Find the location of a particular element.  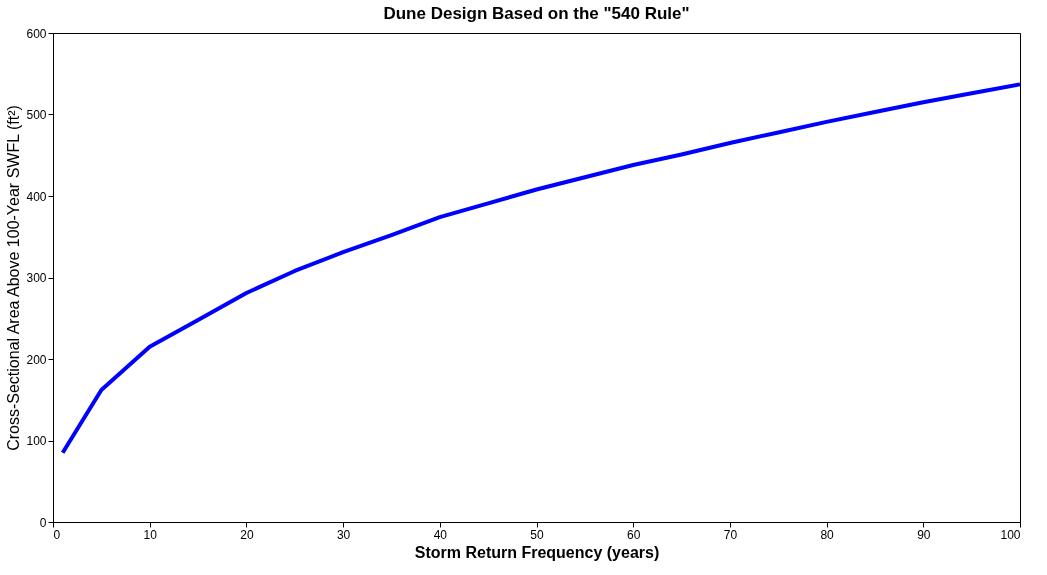

y-tick-label: 300 is located at coordinates (36, 278).